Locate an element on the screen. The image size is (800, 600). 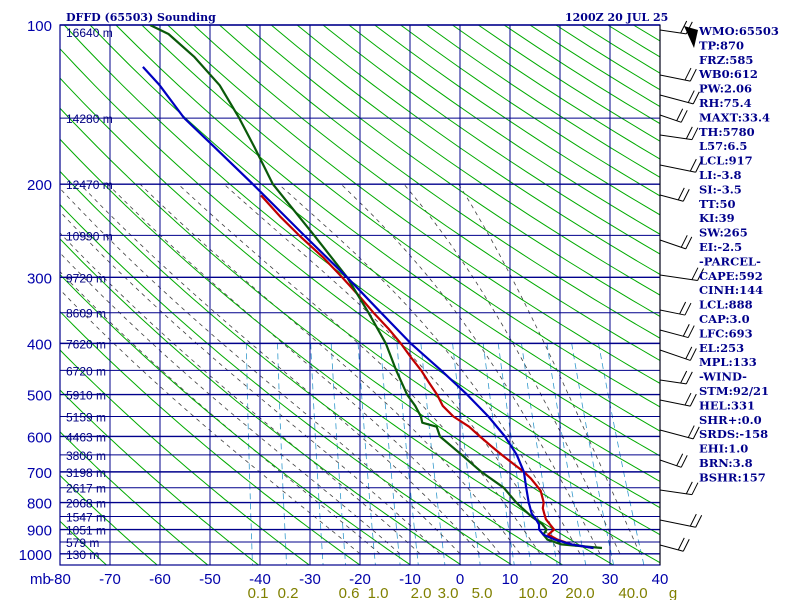
height-label: 1547 m is located at coordinates (86, 517).